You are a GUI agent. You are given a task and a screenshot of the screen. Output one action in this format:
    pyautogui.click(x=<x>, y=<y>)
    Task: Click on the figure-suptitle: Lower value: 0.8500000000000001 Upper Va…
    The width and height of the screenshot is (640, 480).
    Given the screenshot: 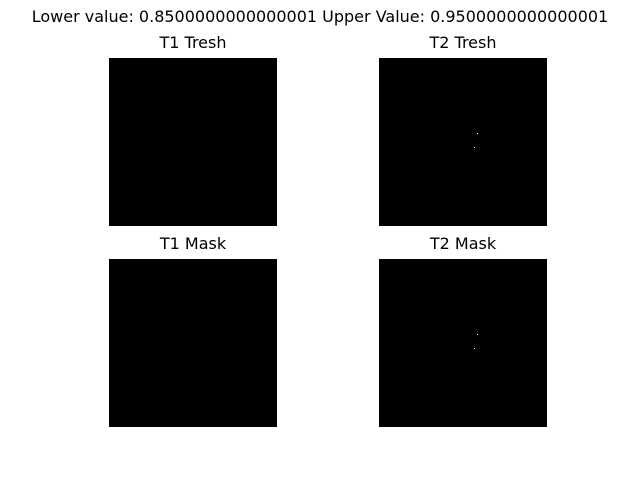 What is the action you would take?
    pyautogui.click(x=320, y=16)
    